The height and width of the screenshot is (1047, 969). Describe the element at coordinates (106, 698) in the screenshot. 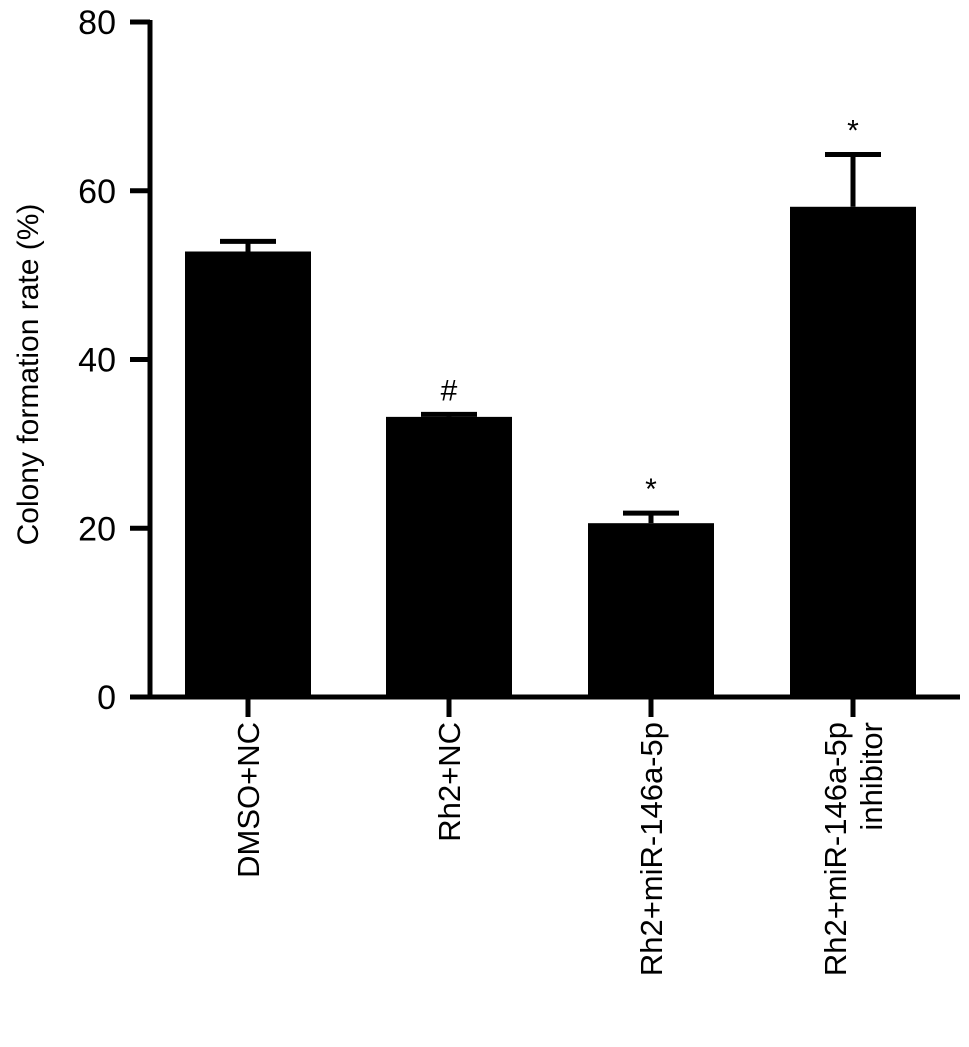

I see `y-tick-label: 0` at that location.